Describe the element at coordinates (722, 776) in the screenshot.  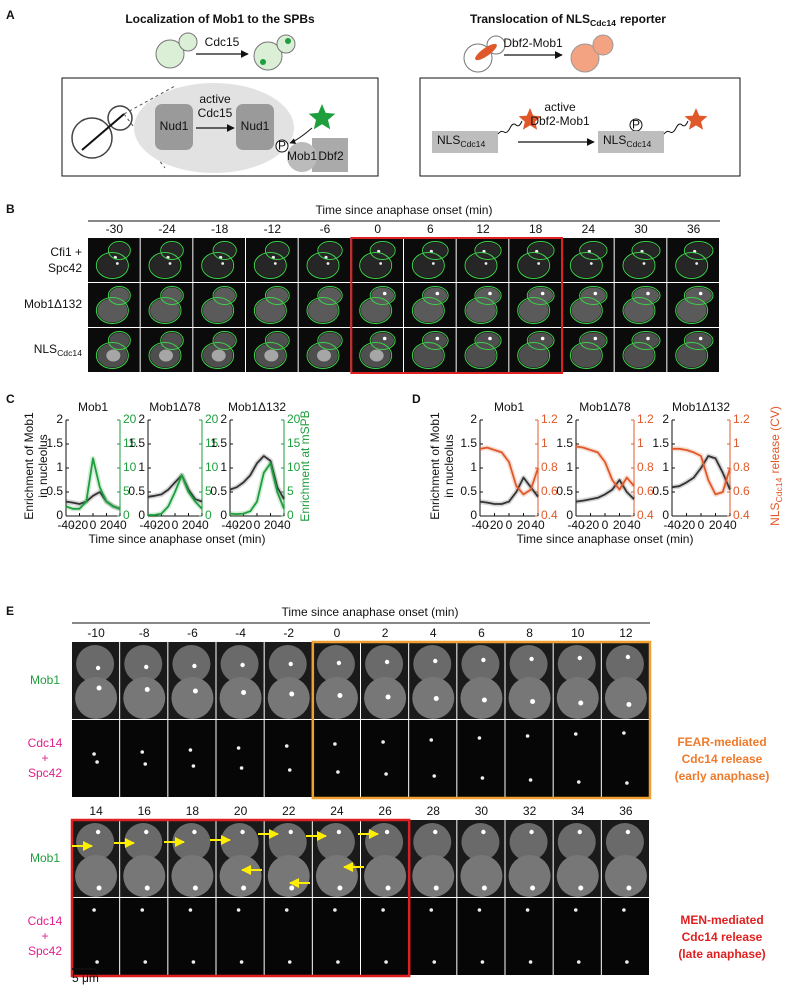
I see `annotation: (early anaphase)` at that location.